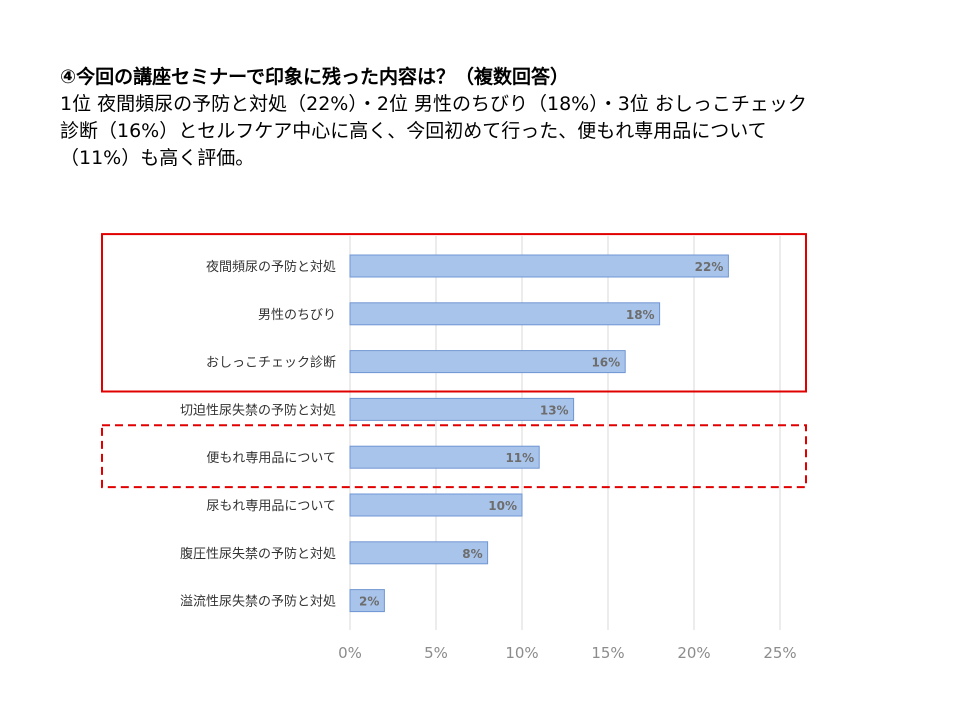 The height and width of the screenshot is (720, 960). I want to click on highlight-box-dashed, so click(454, 456).